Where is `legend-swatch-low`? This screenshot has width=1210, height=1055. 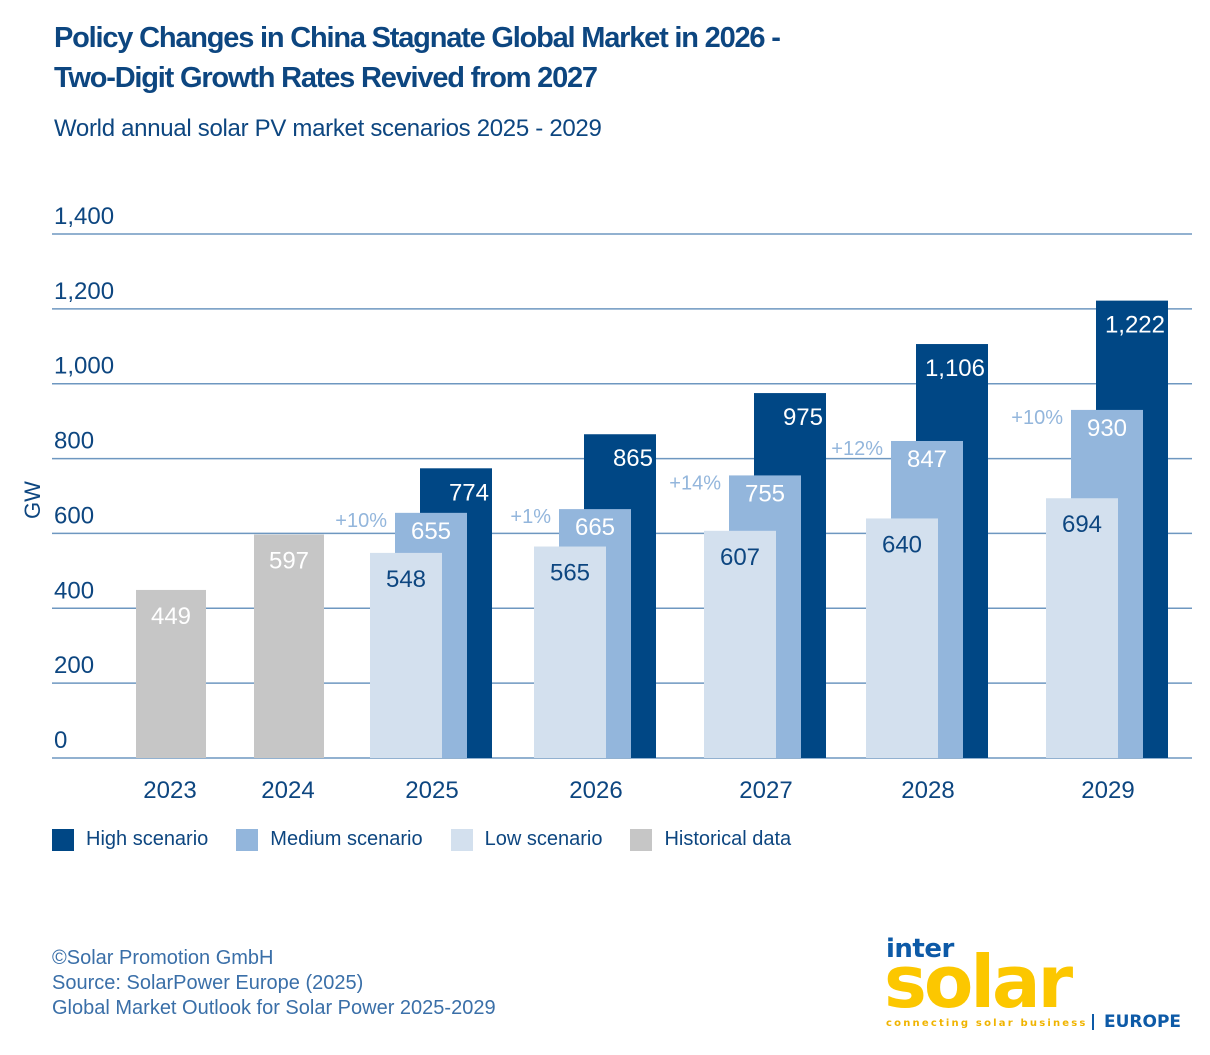 legend-swatch-low is located at coordinates (461, 839).